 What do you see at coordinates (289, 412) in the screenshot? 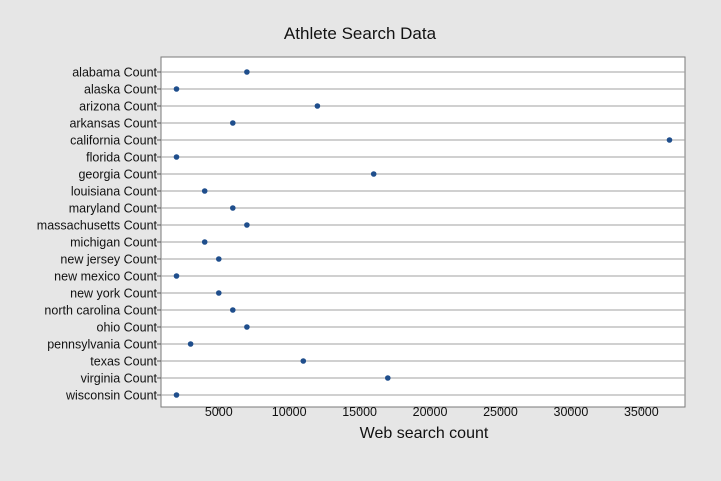
I see `x-tick-label: 10000` at bounding box center [289, 412].